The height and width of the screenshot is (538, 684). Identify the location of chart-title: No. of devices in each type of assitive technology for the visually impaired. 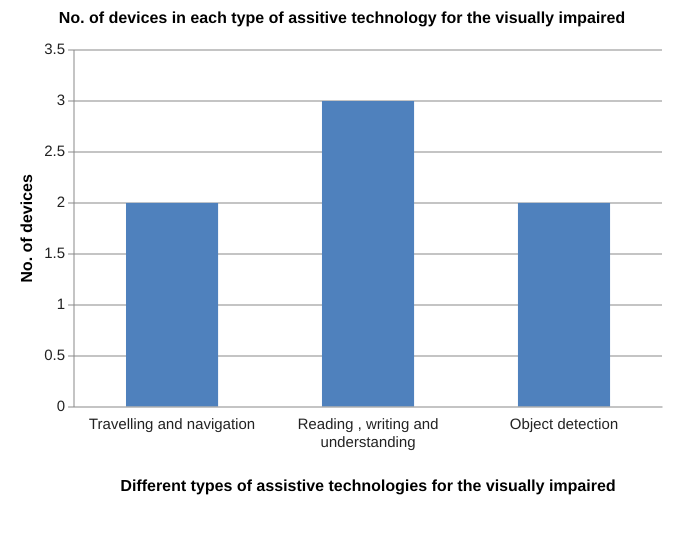
(342, 19).